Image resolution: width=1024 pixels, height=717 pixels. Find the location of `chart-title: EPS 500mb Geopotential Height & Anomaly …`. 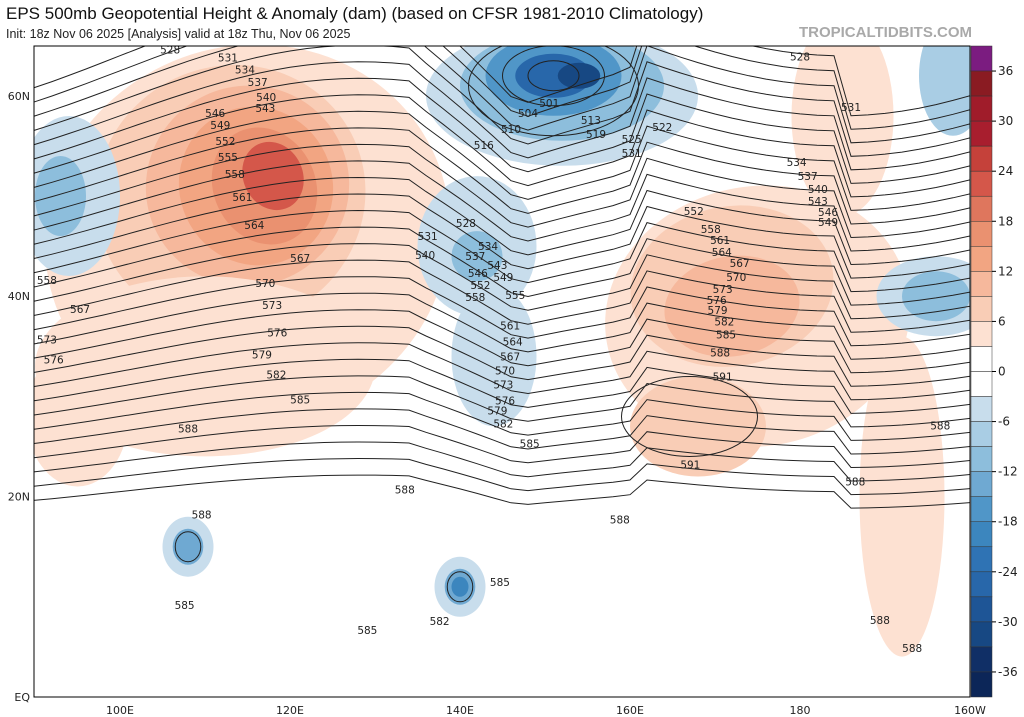

chart-title: EPS 500mb Geopotential Height & Anomaly … is located at coordinates (355, 13).